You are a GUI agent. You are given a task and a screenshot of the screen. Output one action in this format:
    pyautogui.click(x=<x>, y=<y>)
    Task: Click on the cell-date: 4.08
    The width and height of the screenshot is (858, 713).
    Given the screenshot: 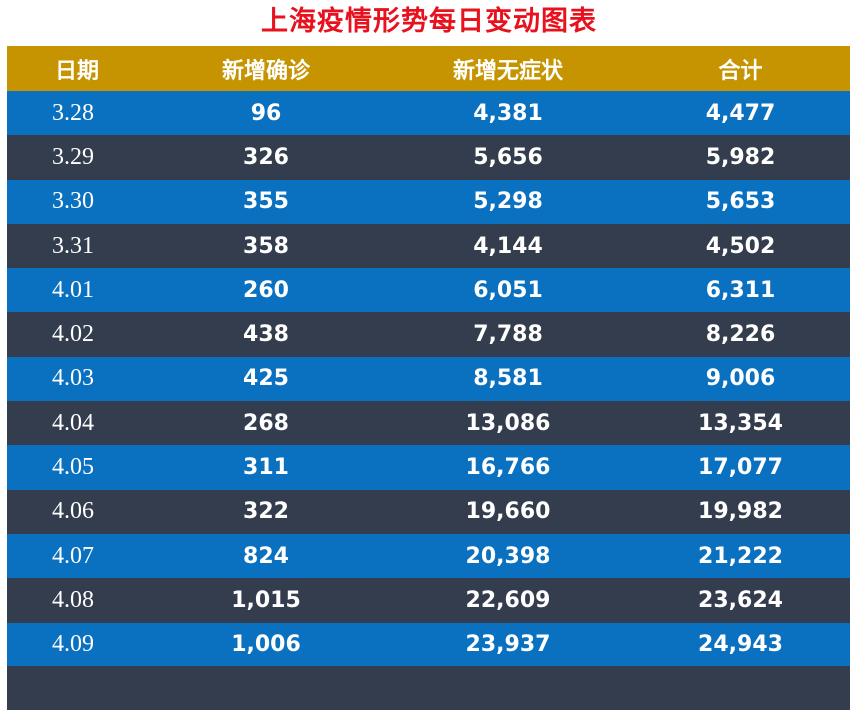 What is the action you would take?
    pyautogui.click(x=73, y=599)
    